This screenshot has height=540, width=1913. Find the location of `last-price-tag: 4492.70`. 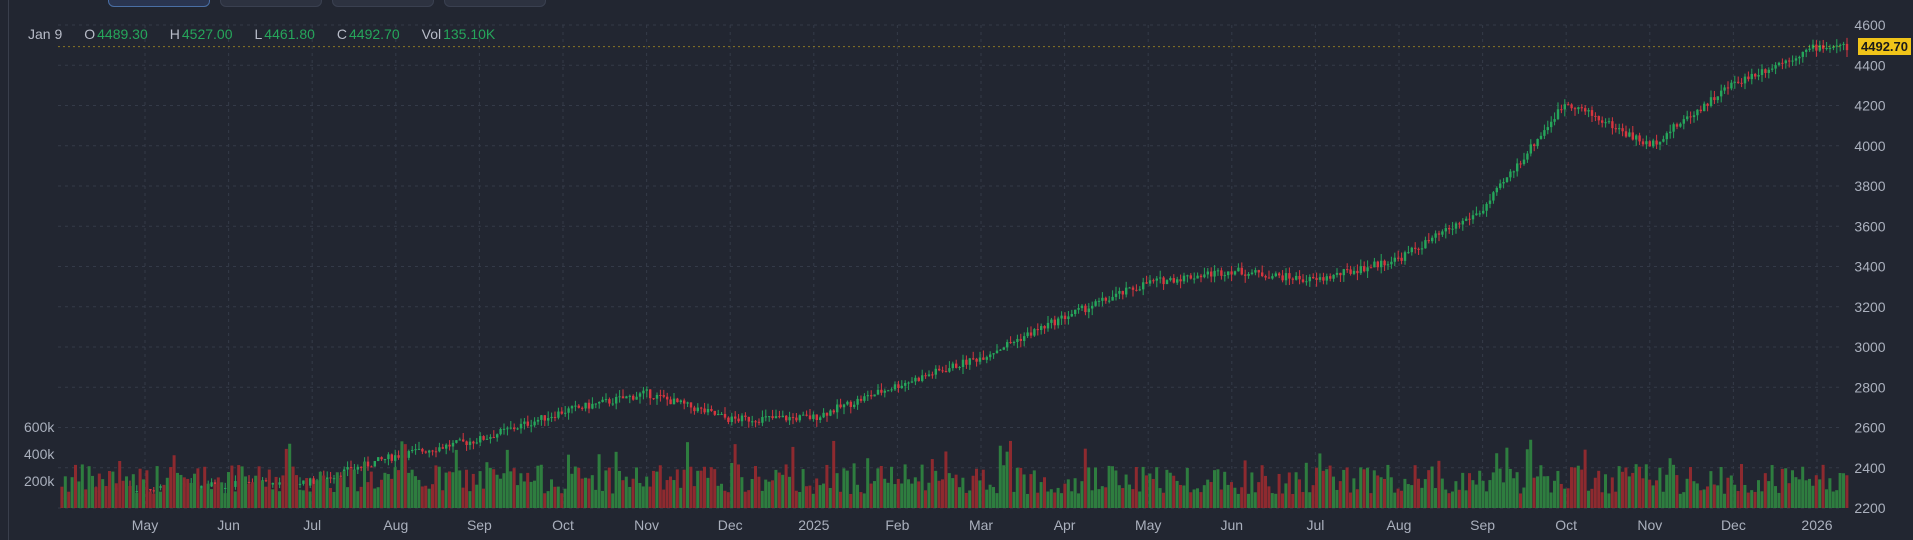

last-price-tag: 4492.70 is located at coordinates (1884, 46).